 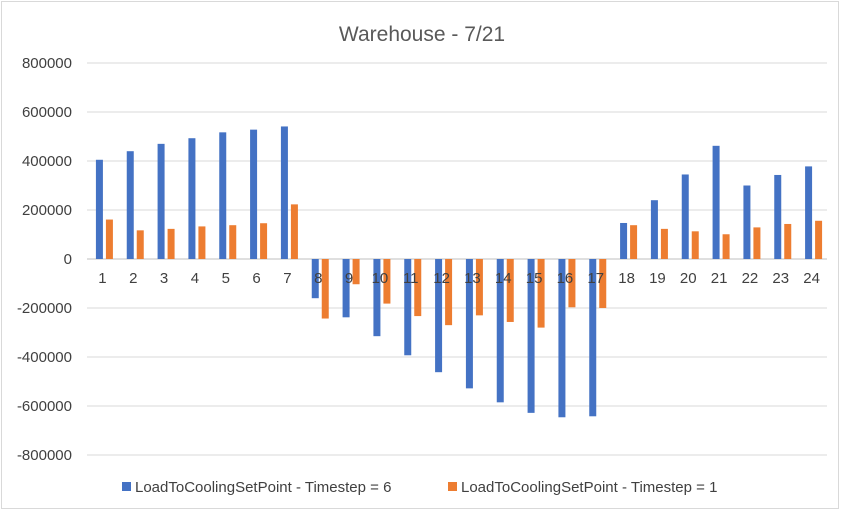 I want to click on y-tick-label: 800000, so click(x=47, y=63).